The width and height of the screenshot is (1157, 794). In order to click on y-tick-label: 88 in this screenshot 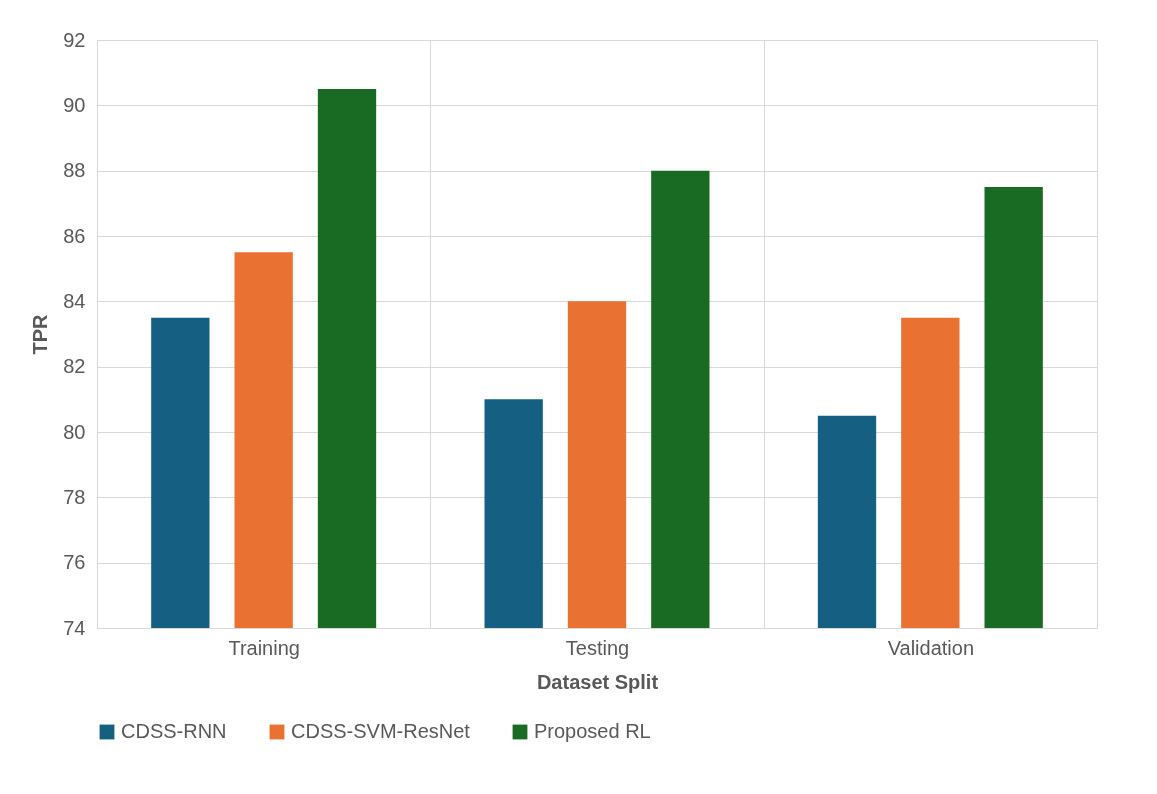, I will do `click(74, 170)`.